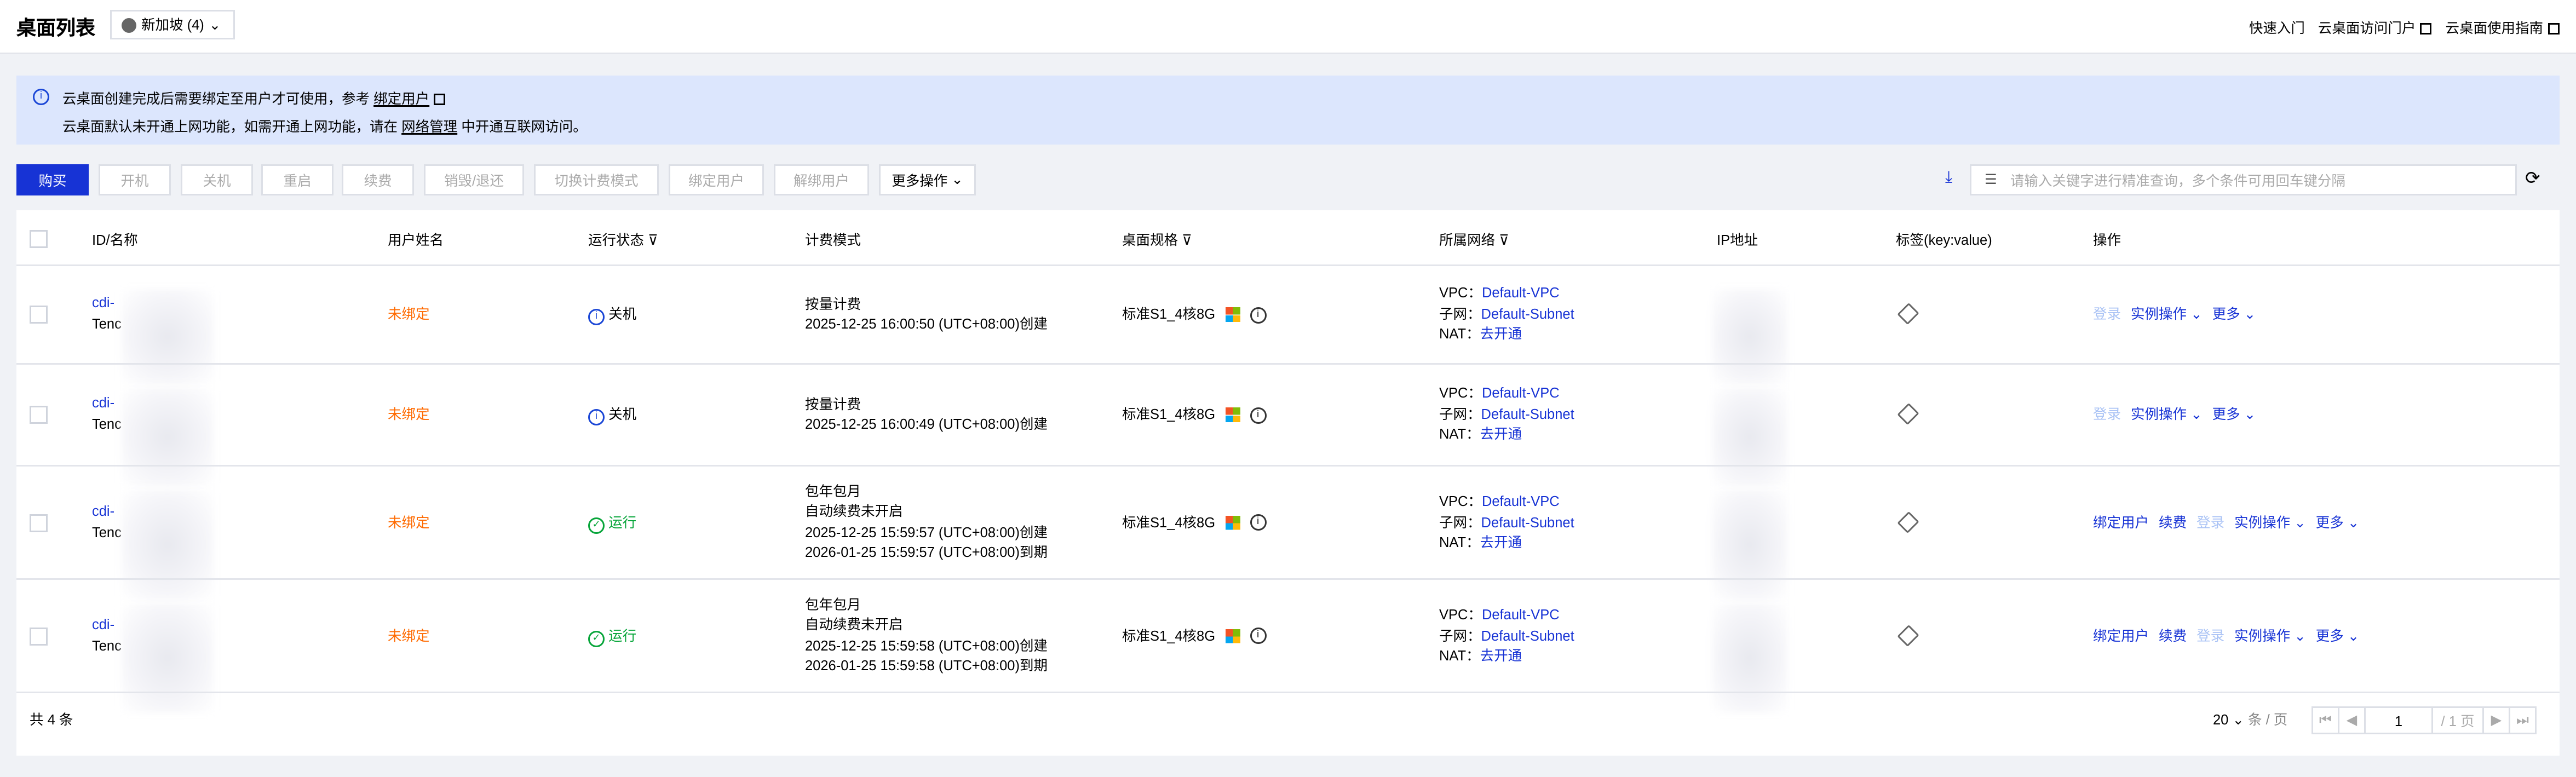 This screenshot has height=777, width=2576. Describe the element at coordinates (2231, 522) in the screenshot. I see `row-actions: 绑定用户 续费 登录 实例操作 ⌄ 更多 ⌄` at that location.